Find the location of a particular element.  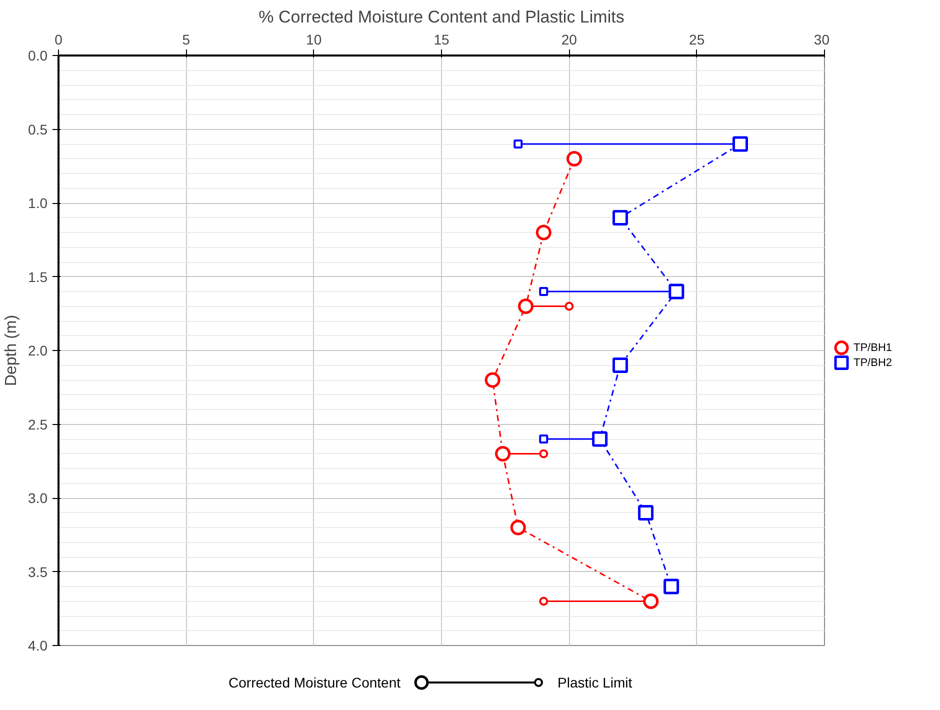

x-tick-label: 20 is located at coordinates (569, 40).